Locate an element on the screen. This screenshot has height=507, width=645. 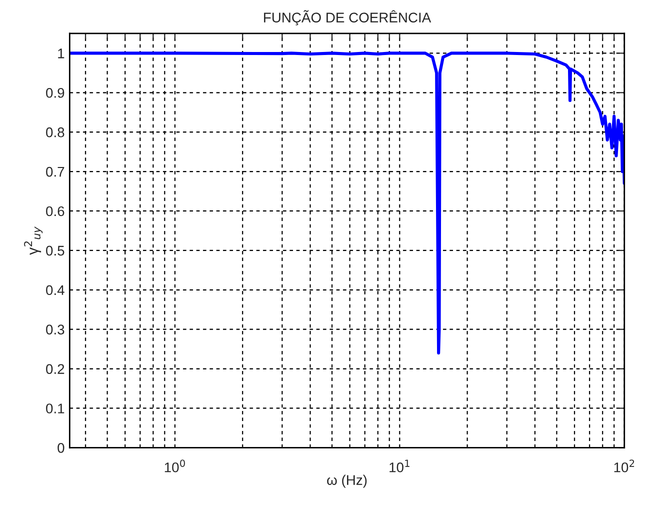
y-tick-label: 0.3 is located at coordinates (55, 329).